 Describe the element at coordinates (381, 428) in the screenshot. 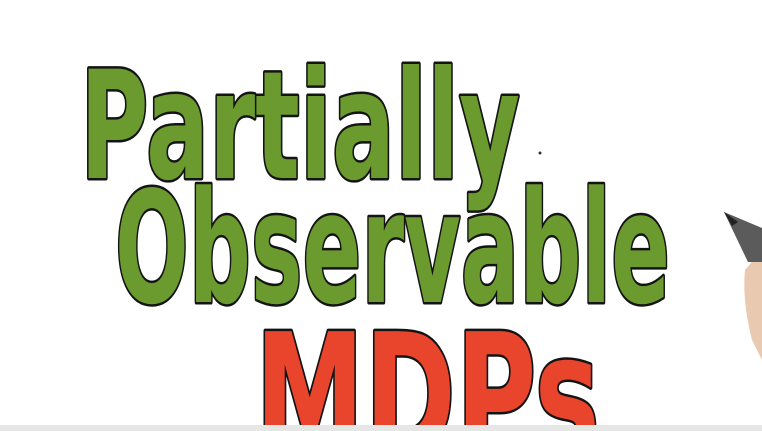

I see `progress-bar` at that location.